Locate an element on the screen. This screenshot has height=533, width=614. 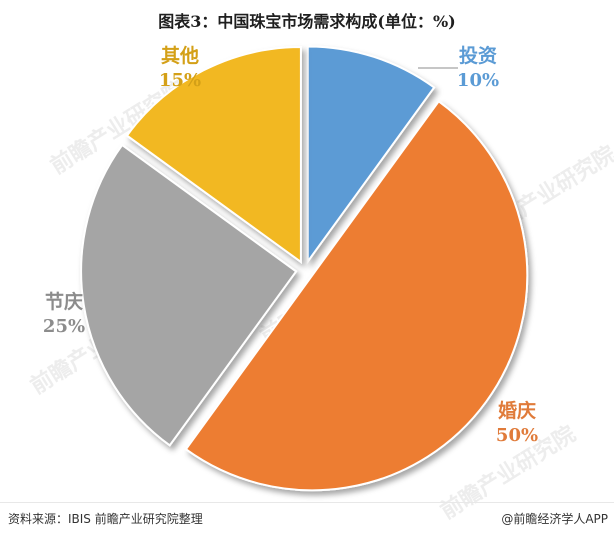
slice-label-investment: 投资 is located at coordinates (478, 55).